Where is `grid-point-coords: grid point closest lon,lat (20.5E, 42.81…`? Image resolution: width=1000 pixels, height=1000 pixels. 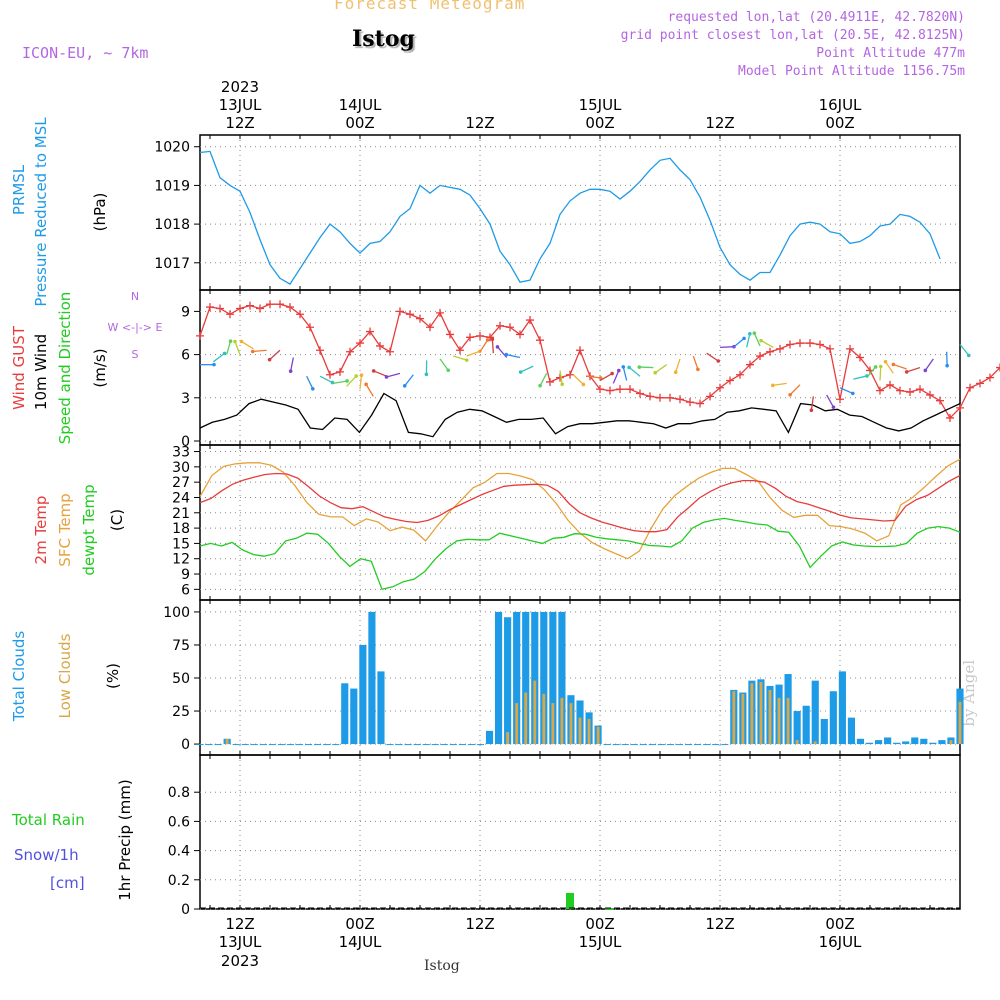
grid-point-coords: grid point closest lon,lat (20.5E, 42.81… is located at coordinates (792, 35).